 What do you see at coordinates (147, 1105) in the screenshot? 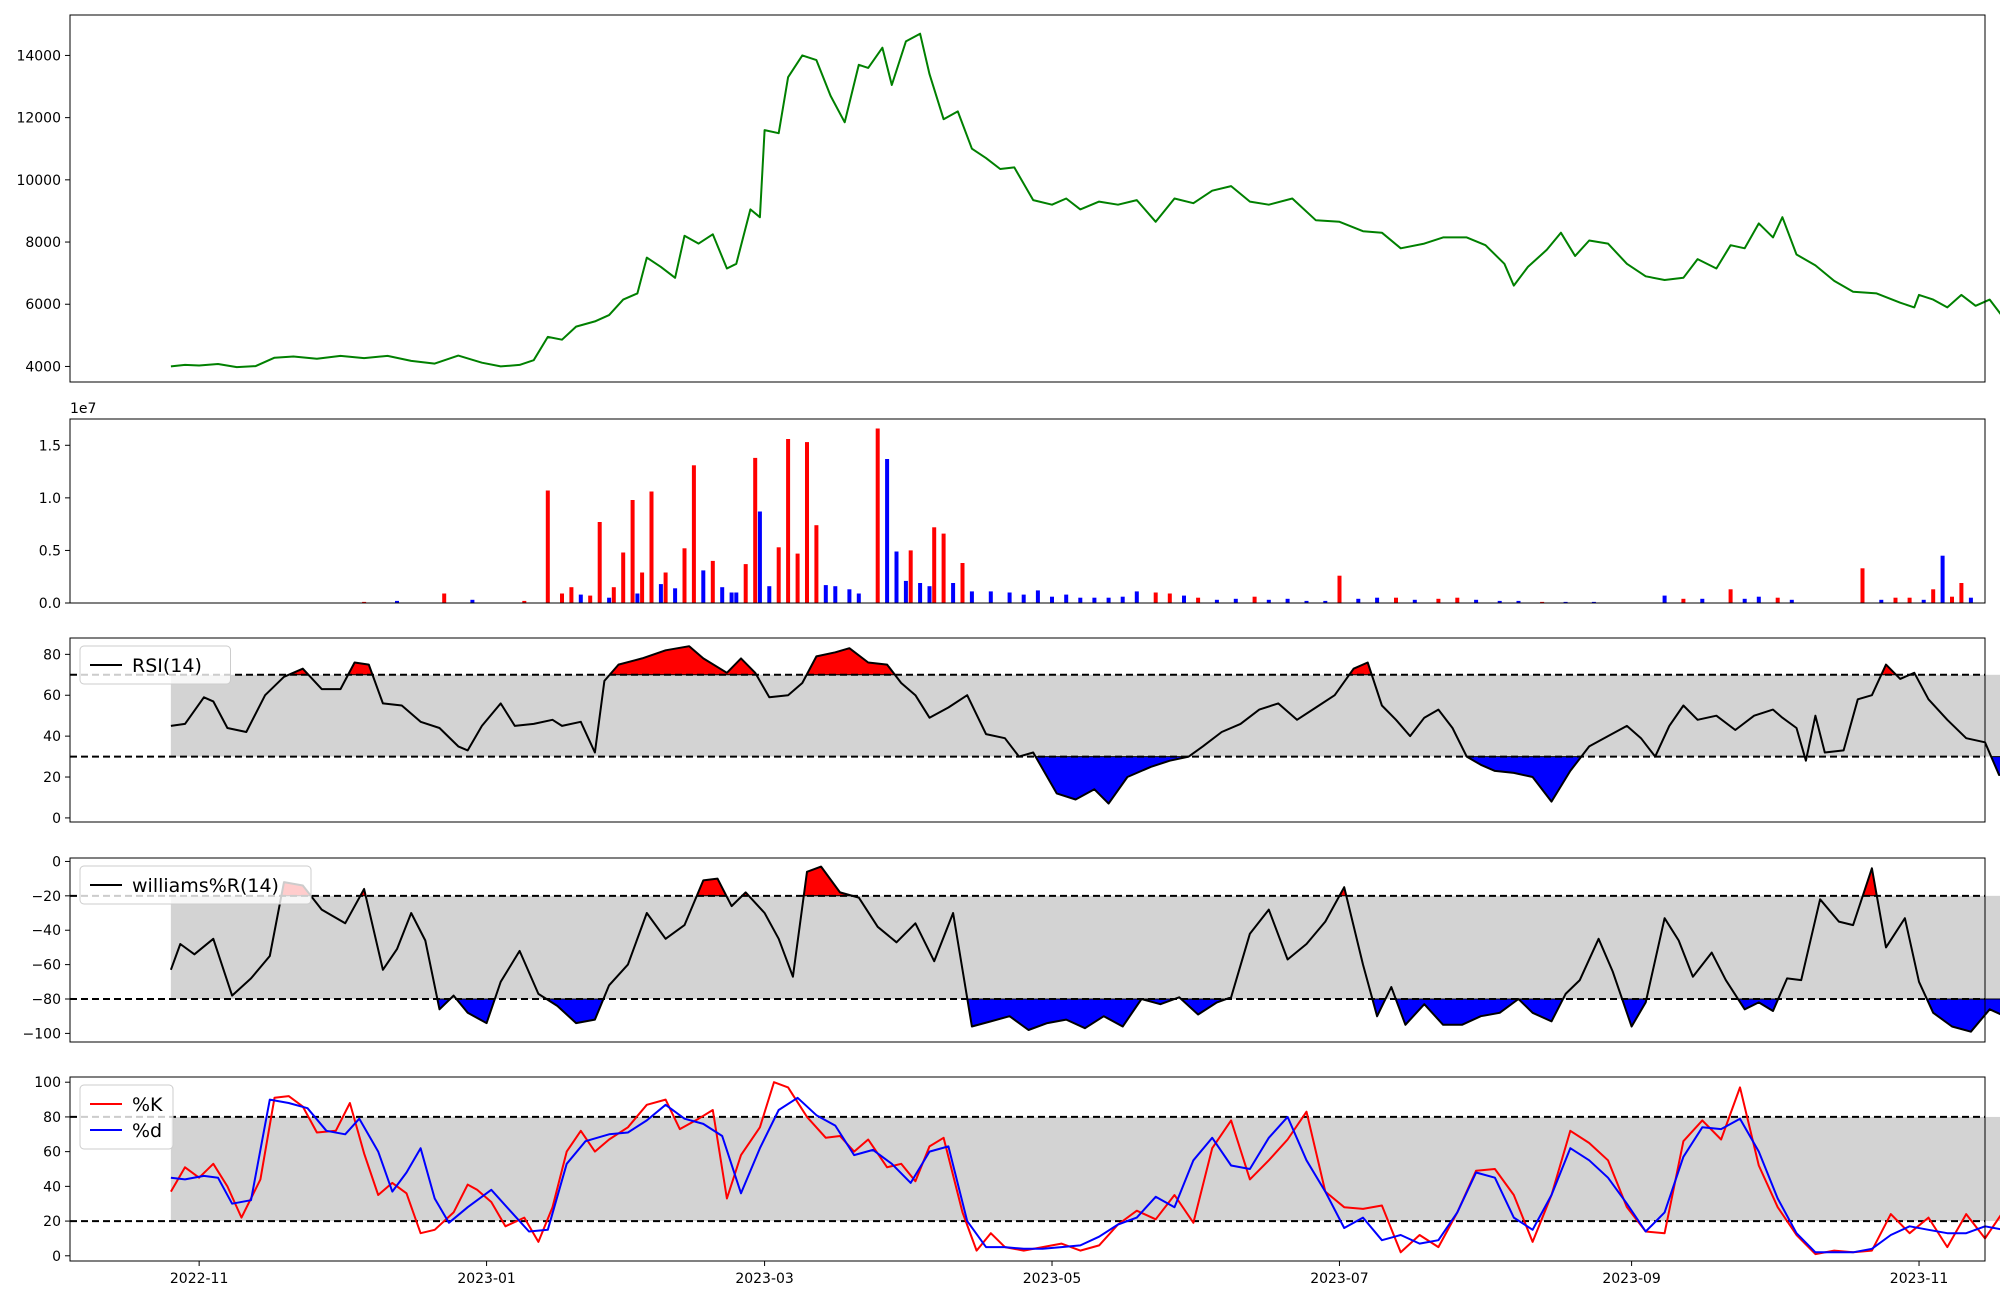
I see `legend-label: %K` at bounding box center [147, 1105].